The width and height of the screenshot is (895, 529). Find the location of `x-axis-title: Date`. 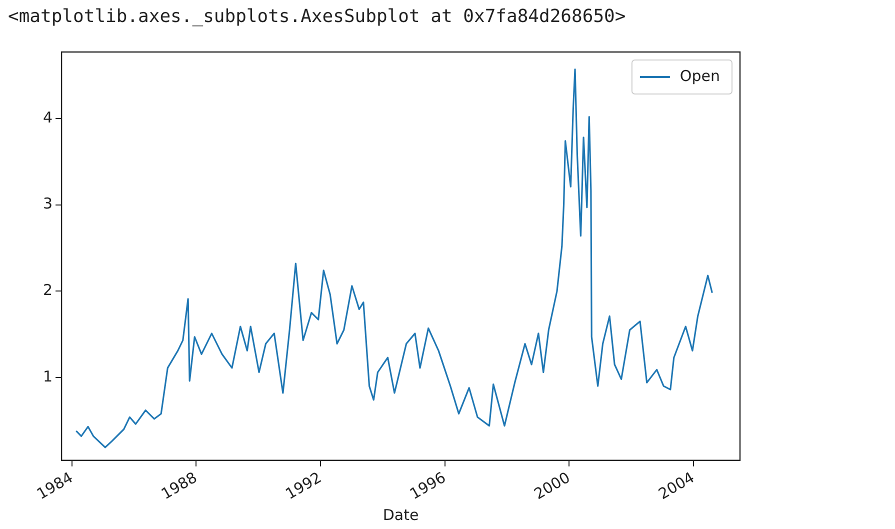

x-axis-title: Date is located at coordinates (400, 515).